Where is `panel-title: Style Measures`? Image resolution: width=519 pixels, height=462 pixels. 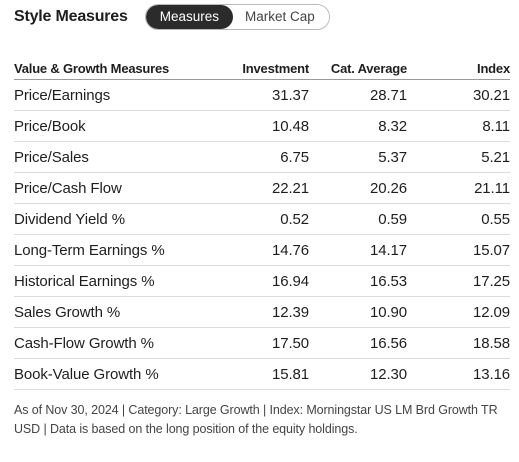
panel-title: Style Measures is located at coordinates (71, 16).